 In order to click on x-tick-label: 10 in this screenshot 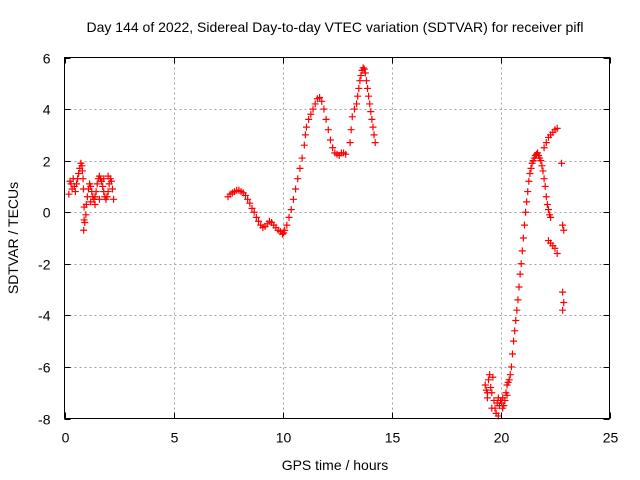, I will do `click(284, 438)`.